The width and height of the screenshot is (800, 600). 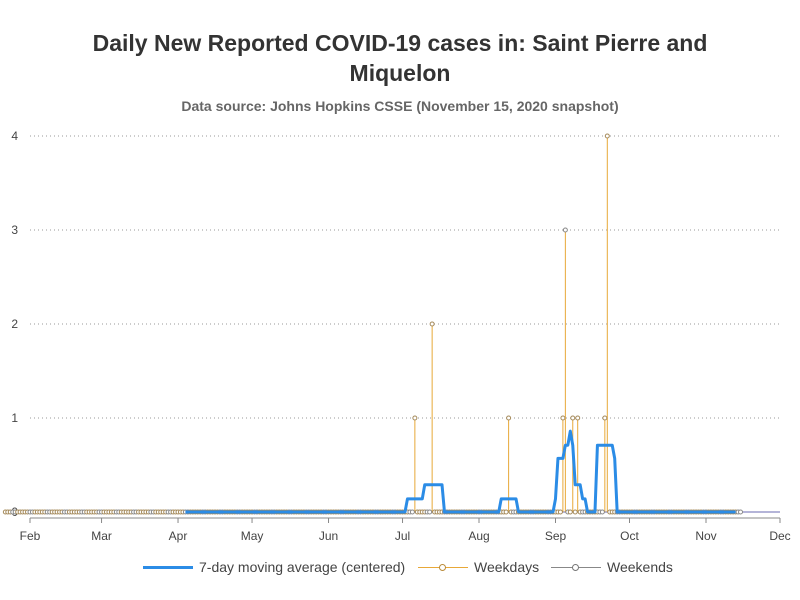 What do you see at coordinates (402, 536) in the screenshot?
I see `x-tick-label: Jul` at bounding box center [402, 536].